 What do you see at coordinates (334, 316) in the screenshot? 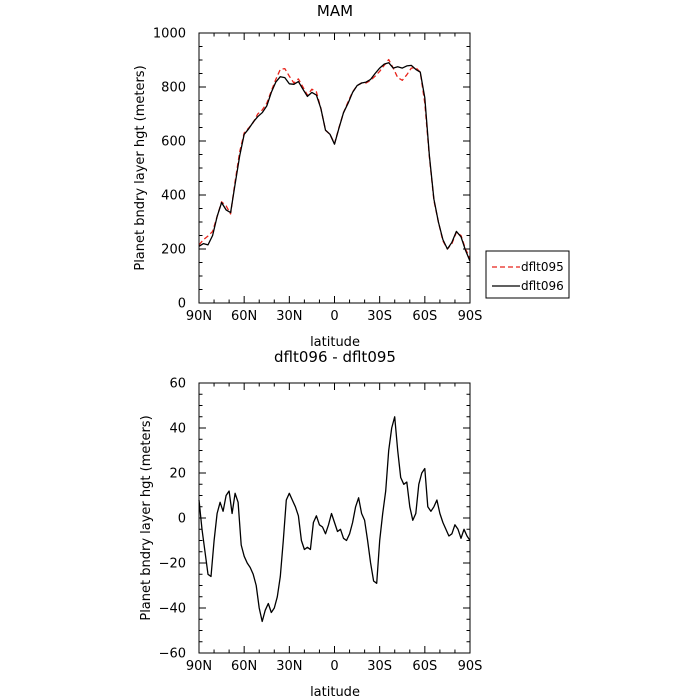
I see `x-tick-label-top-3: 0` at bounding box center [334, 316].